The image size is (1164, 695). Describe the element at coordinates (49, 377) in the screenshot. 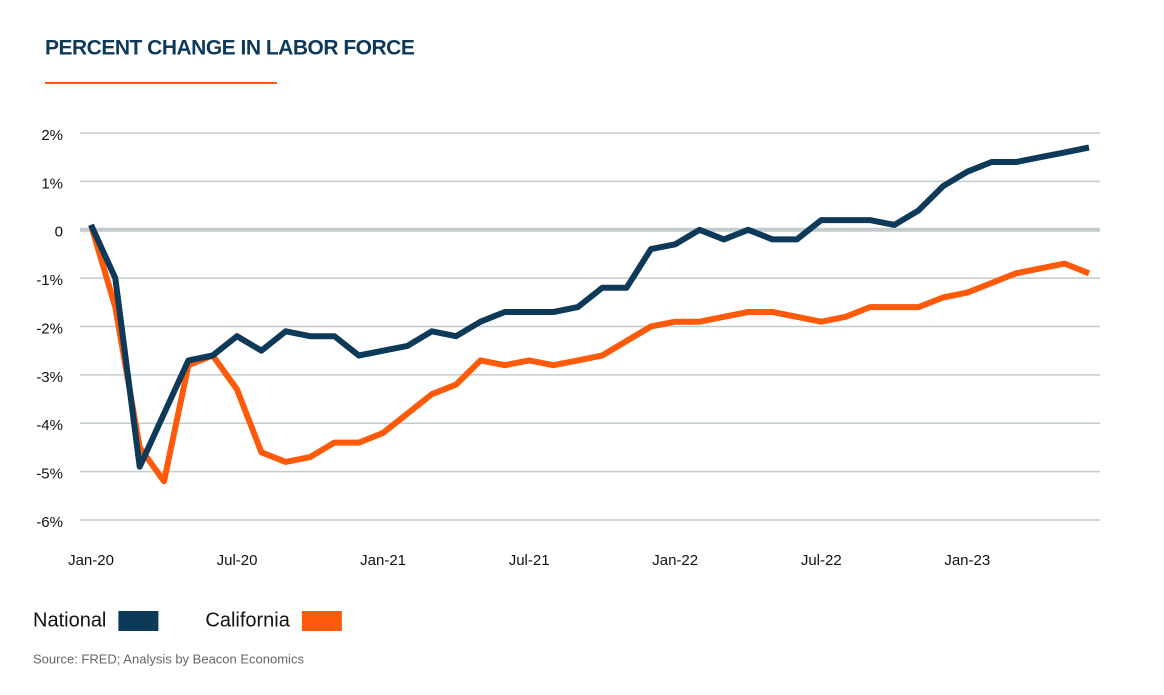

I see `y-tick-label: -3%` at that location.